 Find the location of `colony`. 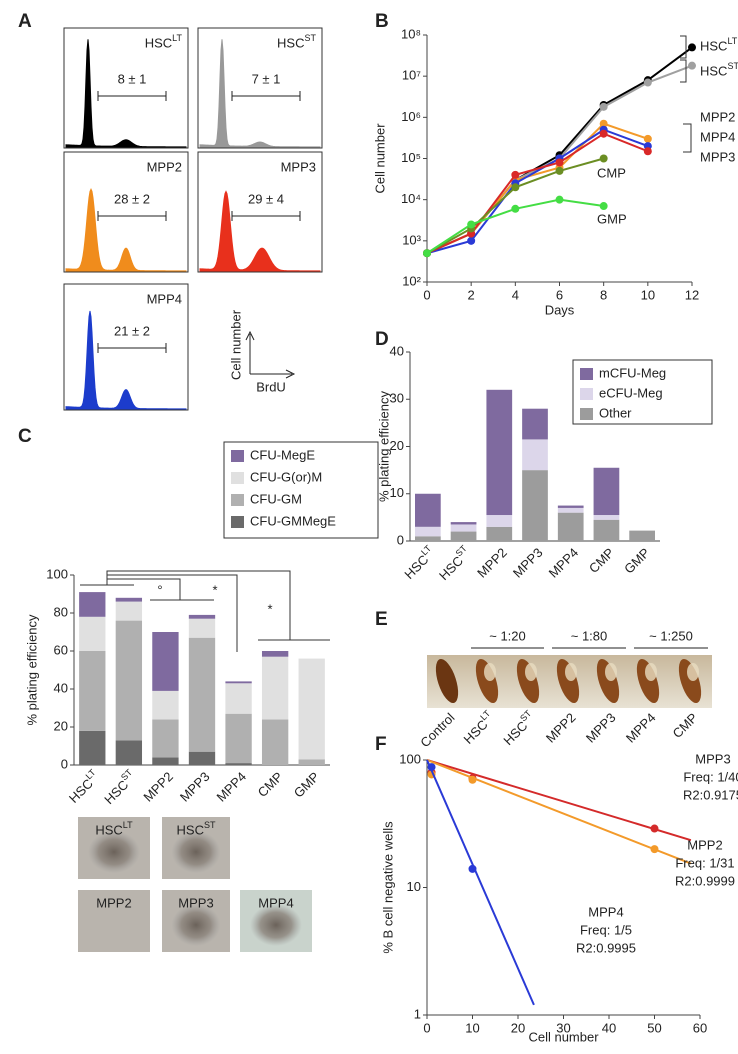

colony is located at coordinates (196, 852).